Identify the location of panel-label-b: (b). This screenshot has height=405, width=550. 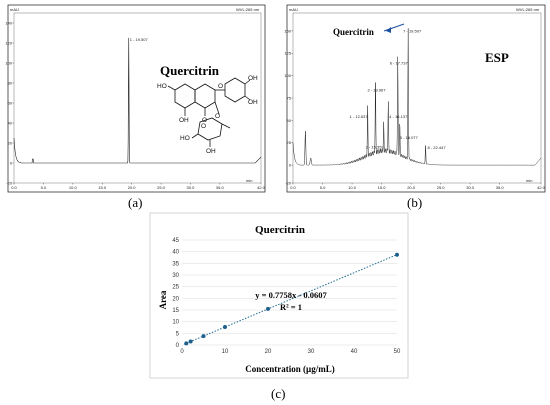
(414, 202).